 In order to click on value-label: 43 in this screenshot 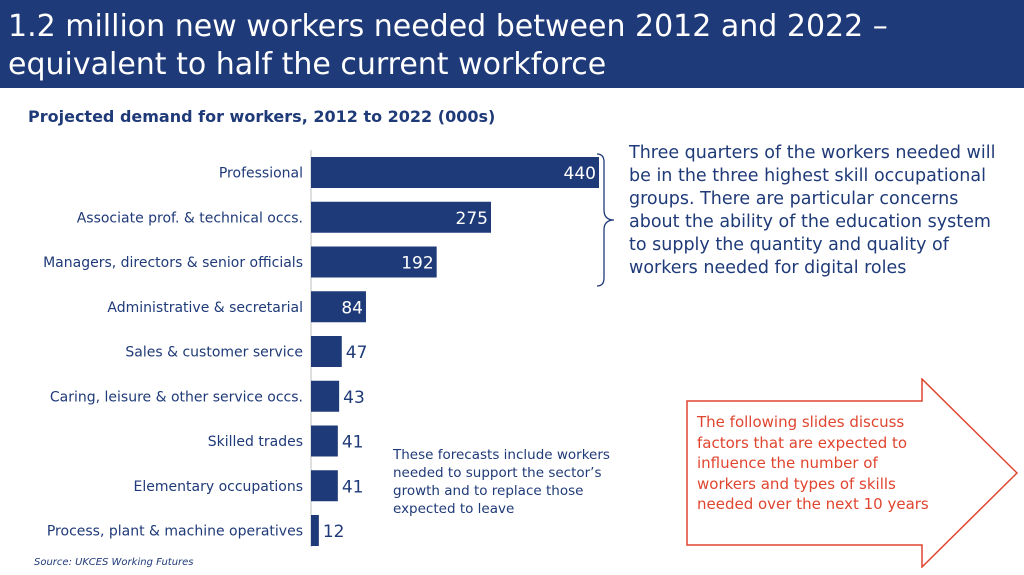, I will do `click(354, 398)`.